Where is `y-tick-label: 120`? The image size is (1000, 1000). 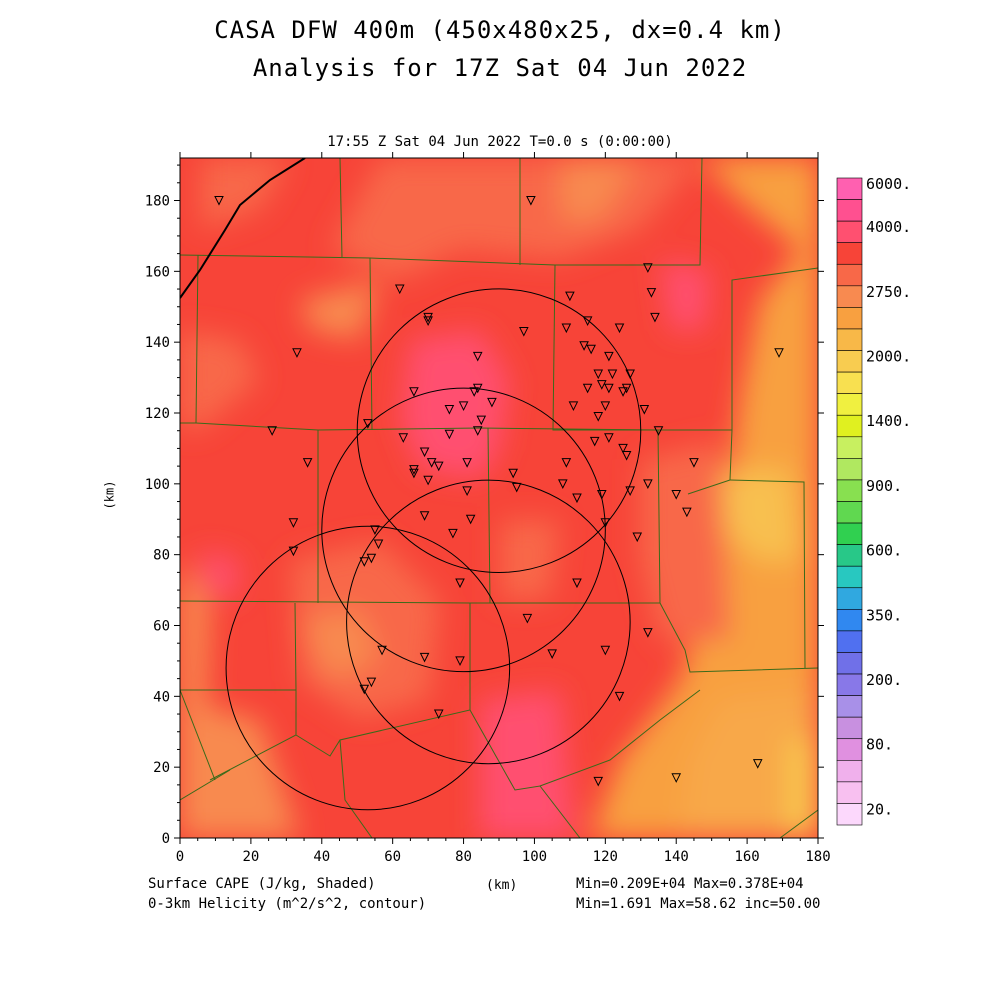
y-tick-label: 120 is located at coordinates (157, 414).